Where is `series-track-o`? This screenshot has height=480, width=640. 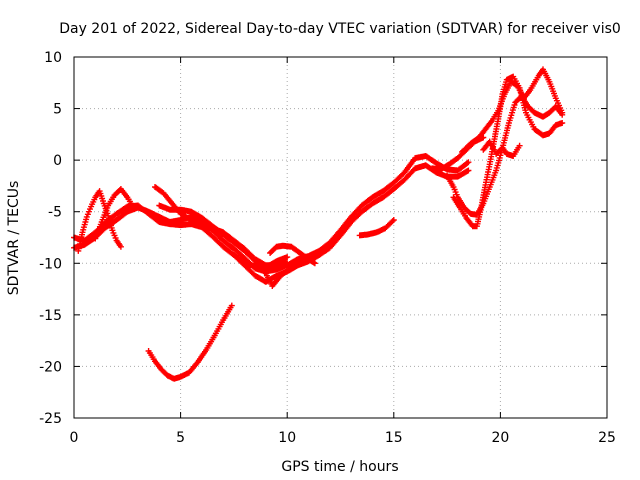 series-track-o is located at coordinates (458, 153).